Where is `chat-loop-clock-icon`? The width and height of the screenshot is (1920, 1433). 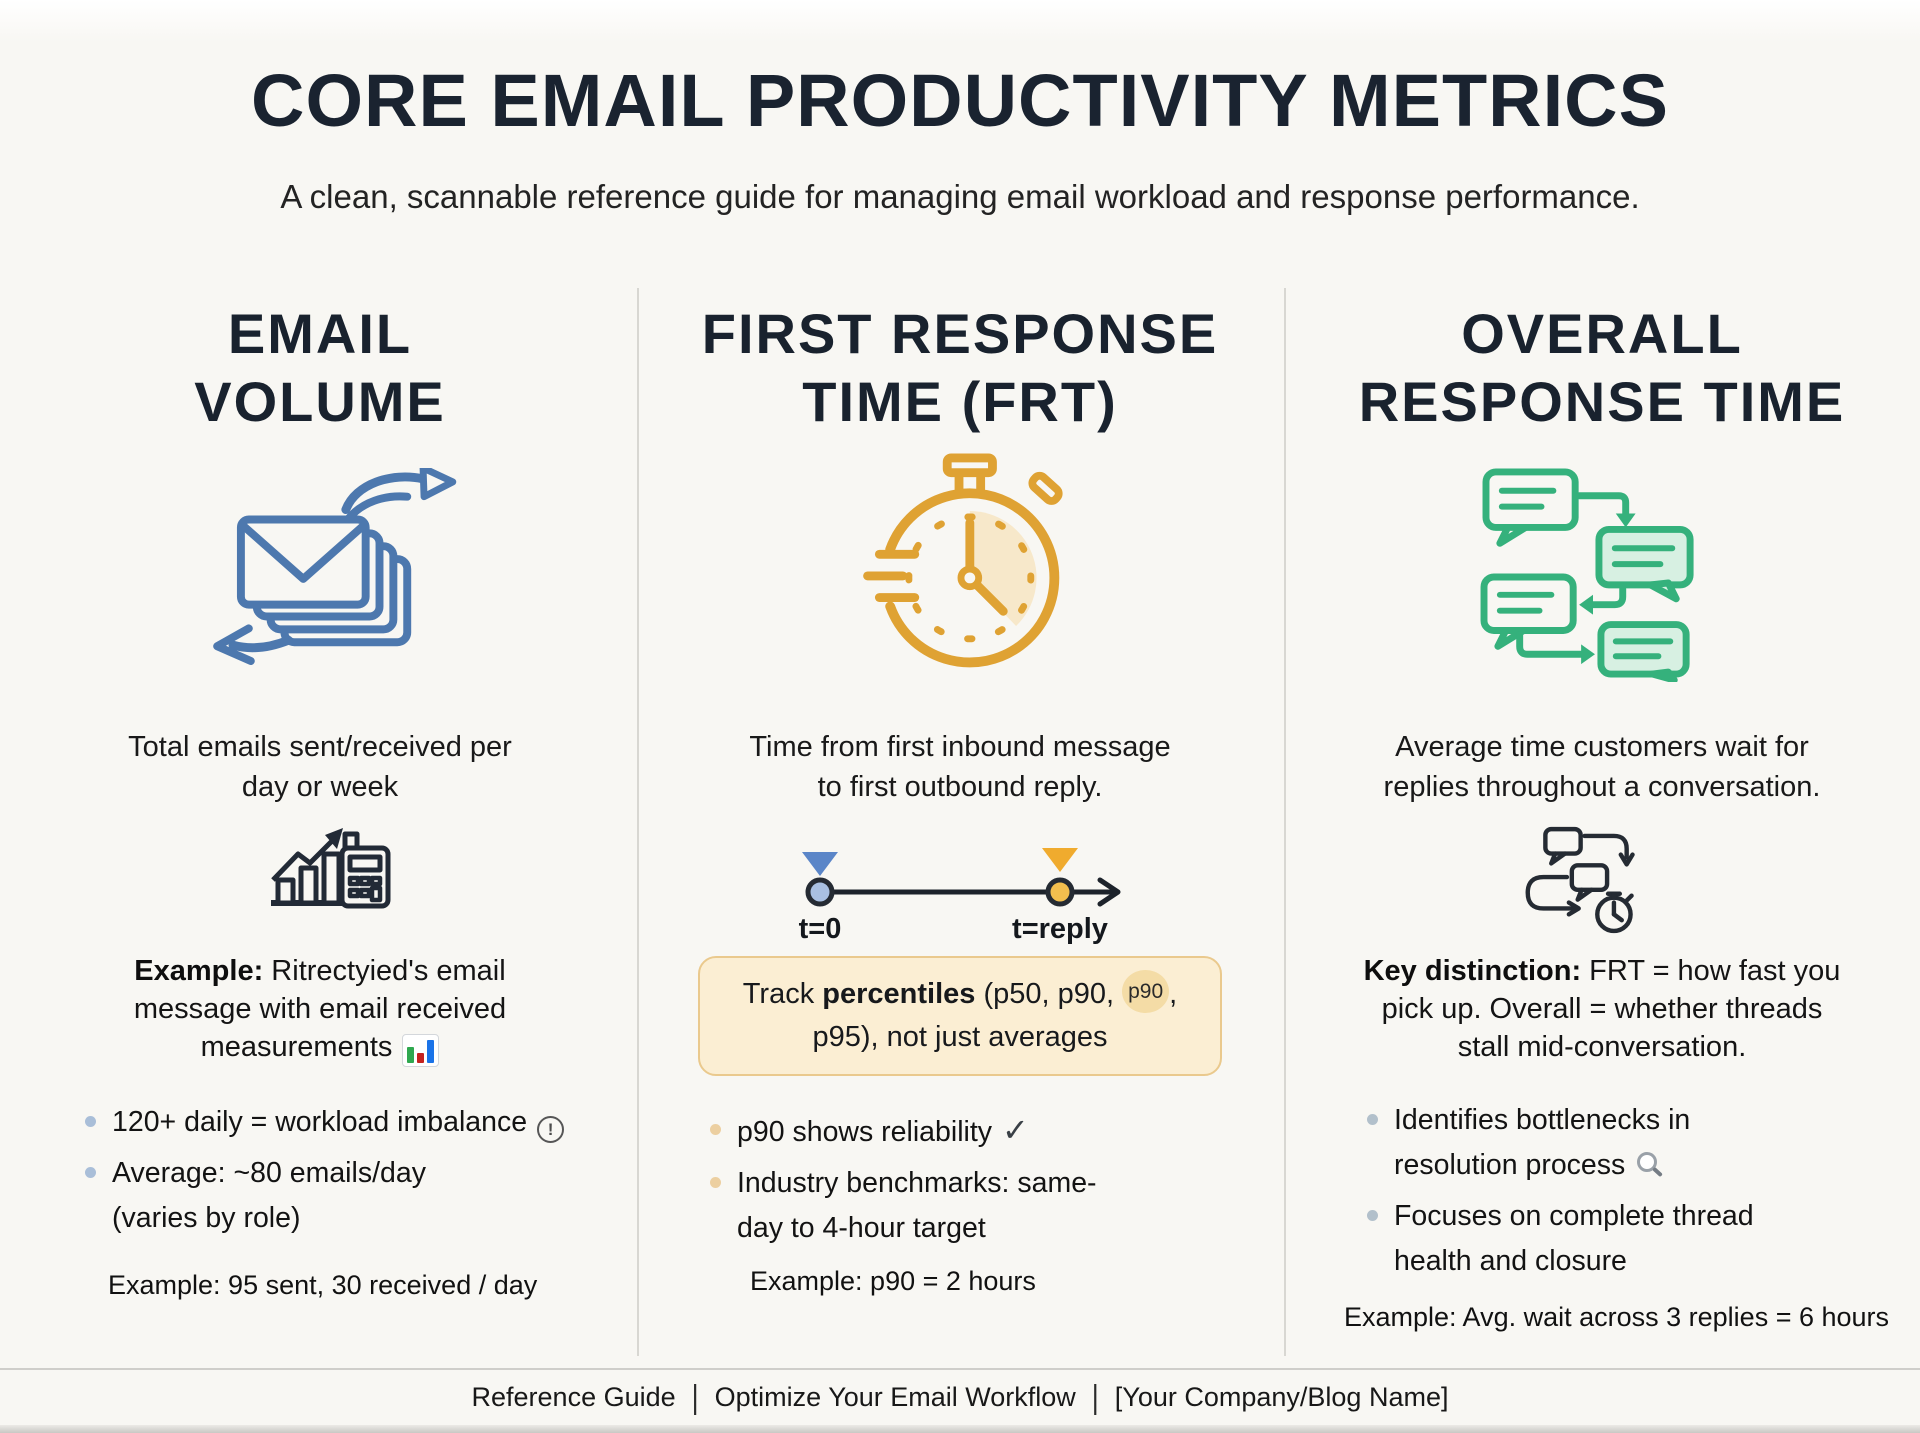
chat-loop-clock-icon is located at coordinates (1602, 882).